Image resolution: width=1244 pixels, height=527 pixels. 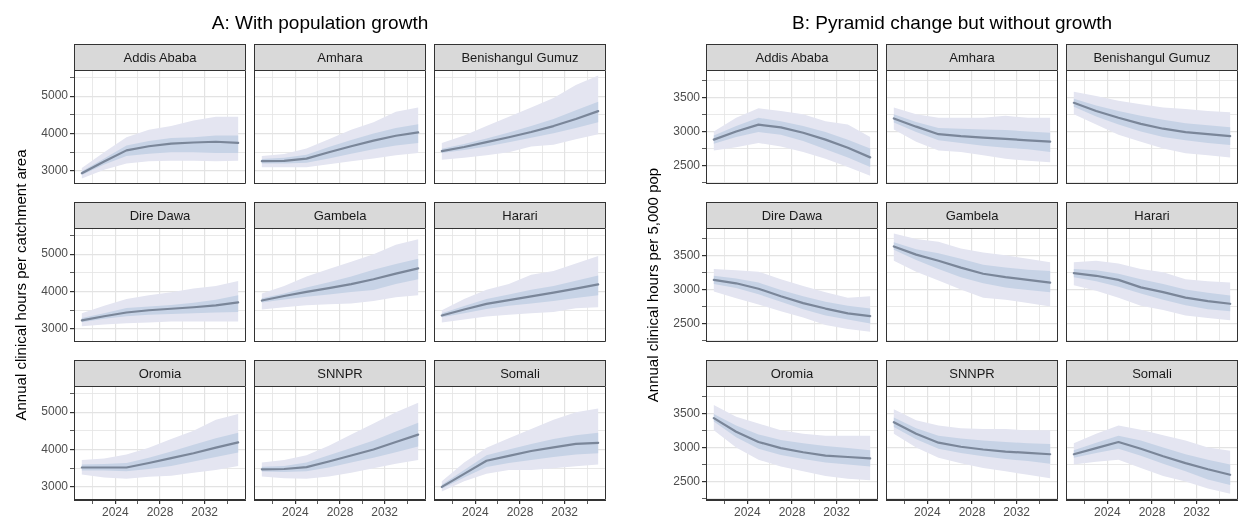 I want to click on text: B: Pyramid change but without growth, so click(x=952, y=23).